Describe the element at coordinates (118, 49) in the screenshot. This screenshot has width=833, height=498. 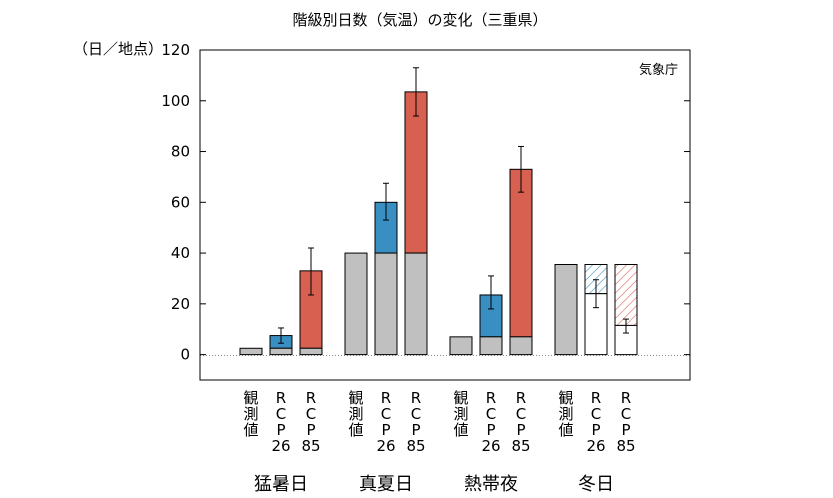
I see `y-axis-label: （日／地点）` at that location.